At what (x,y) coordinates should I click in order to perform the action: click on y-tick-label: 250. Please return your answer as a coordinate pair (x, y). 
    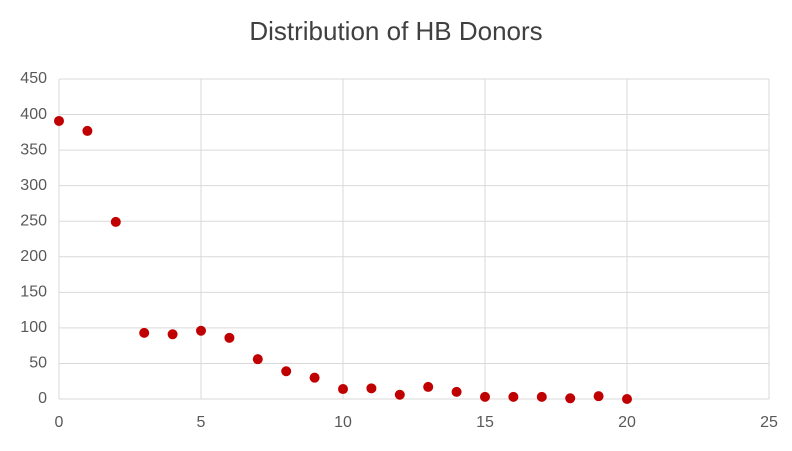
    Looking at the image, I should click on (33, 220).